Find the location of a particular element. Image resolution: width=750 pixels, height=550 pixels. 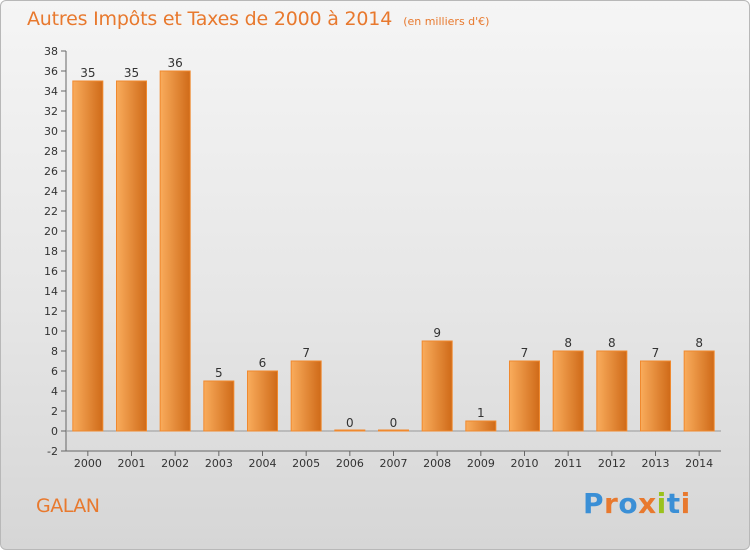

y-tick-label: 22 is located at coordinates (51, 211).